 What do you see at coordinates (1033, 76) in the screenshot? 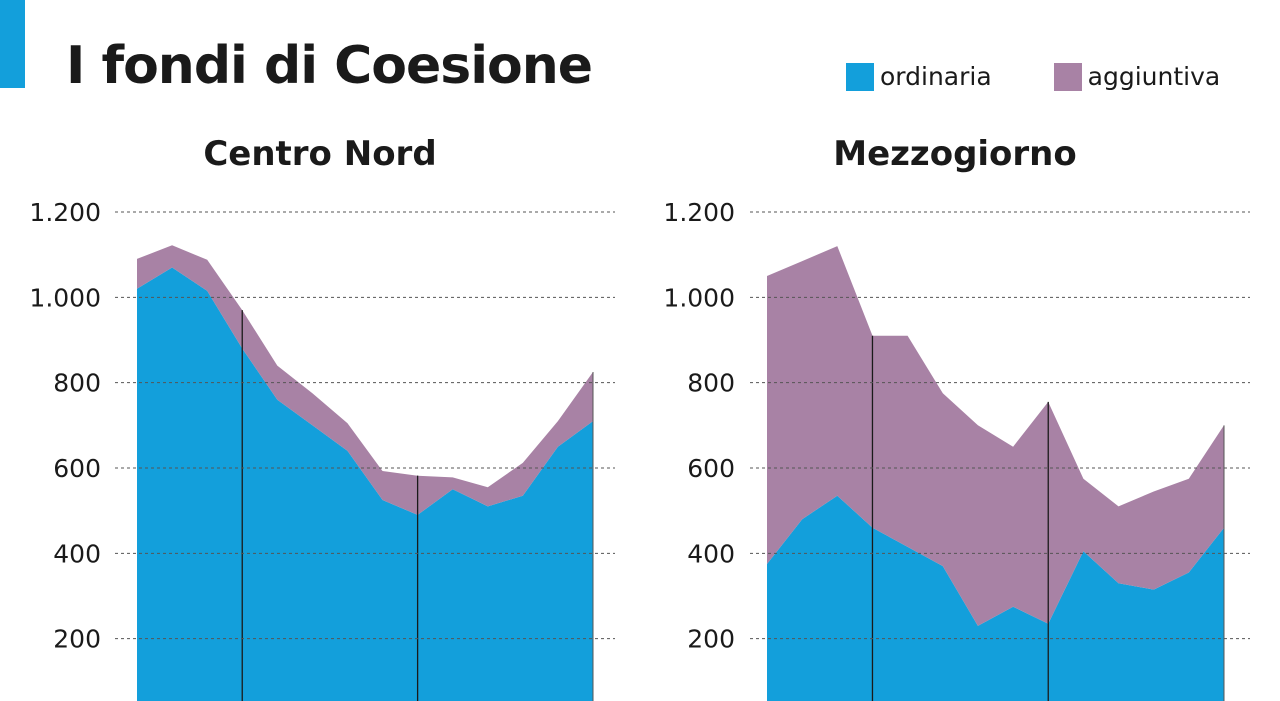
I see `legend: ordinaria aggiuntiva` at bounding box center [1033, 76].